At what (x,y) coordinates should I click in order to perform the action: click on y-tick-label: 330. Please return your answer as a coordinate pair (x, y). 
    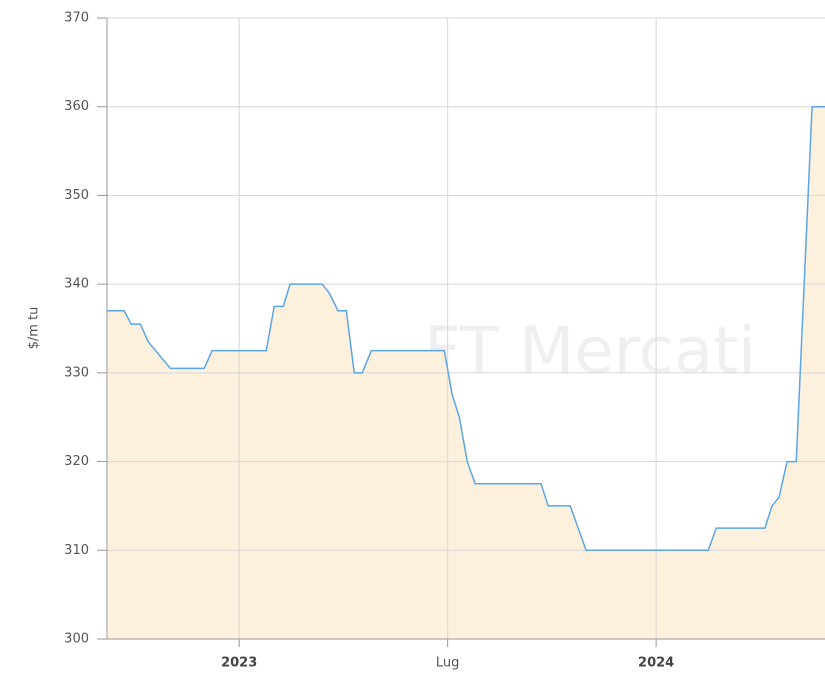
    Looking at the image, I should click on (76, 372).